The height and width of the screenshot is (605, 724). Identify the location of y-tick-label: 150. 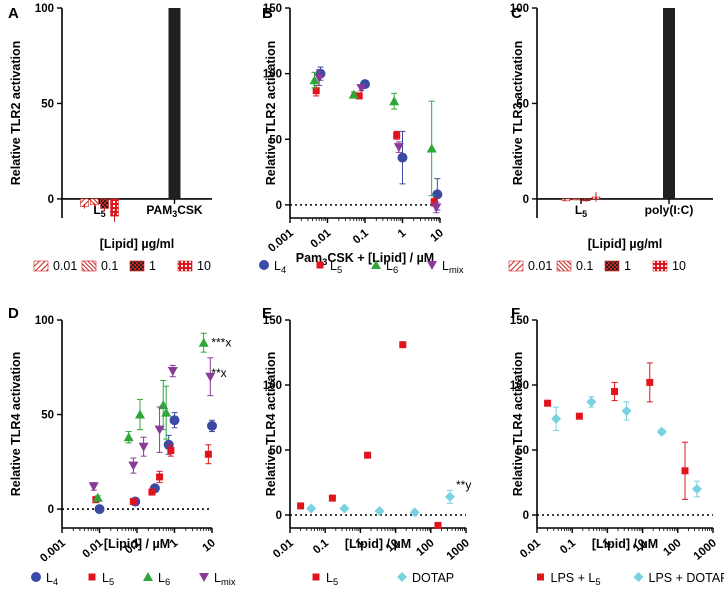
(272, 321).